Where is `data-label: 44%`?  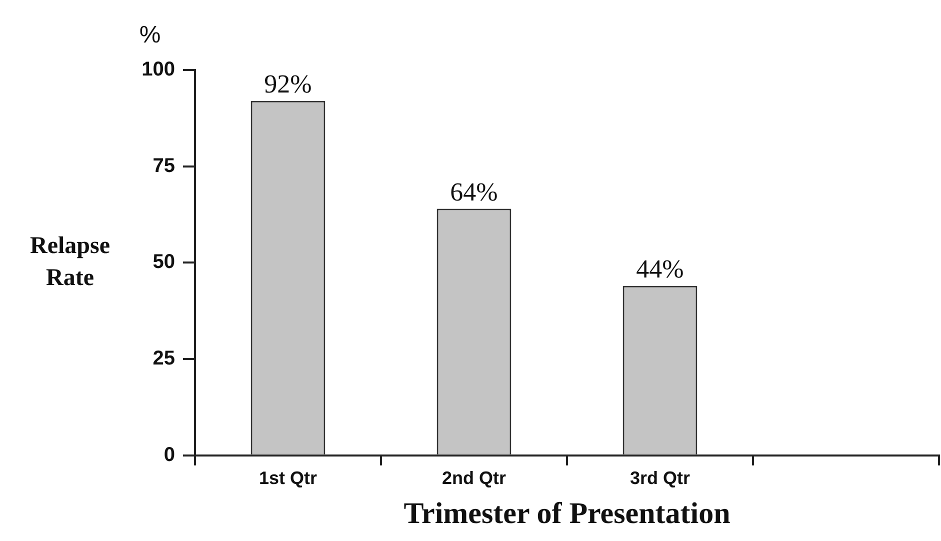 data-label: 44% is located at coordinates (660, 269).